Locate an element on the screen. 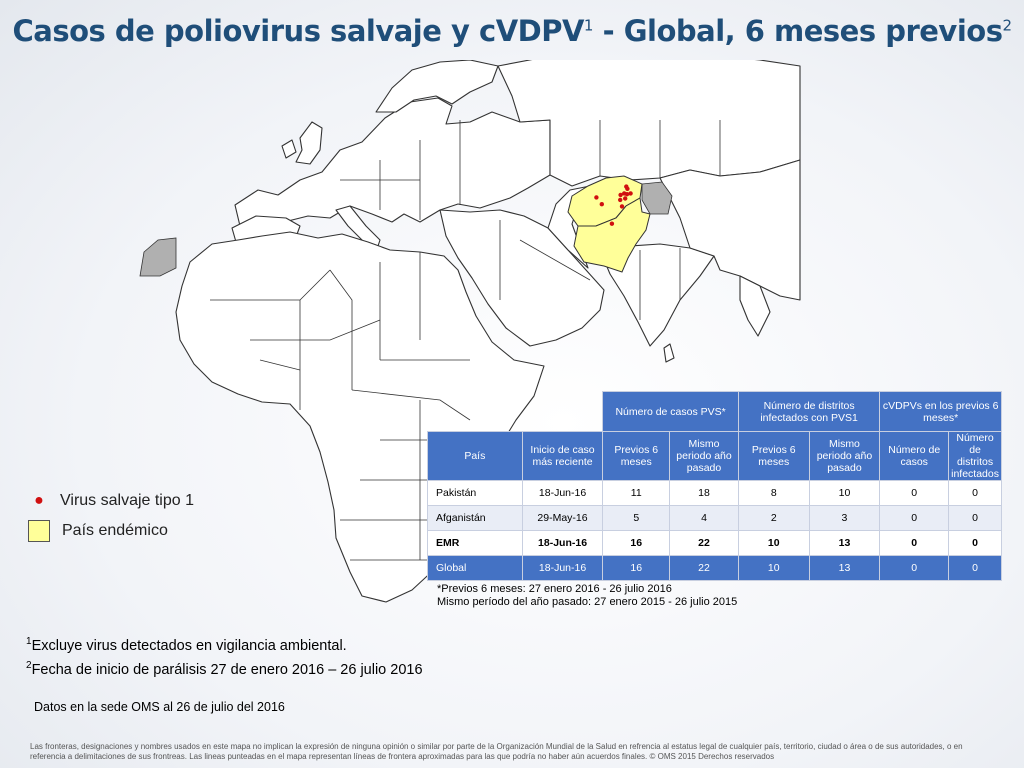  legend-endemic-label: País endémico is located at coordinates (115, 530).